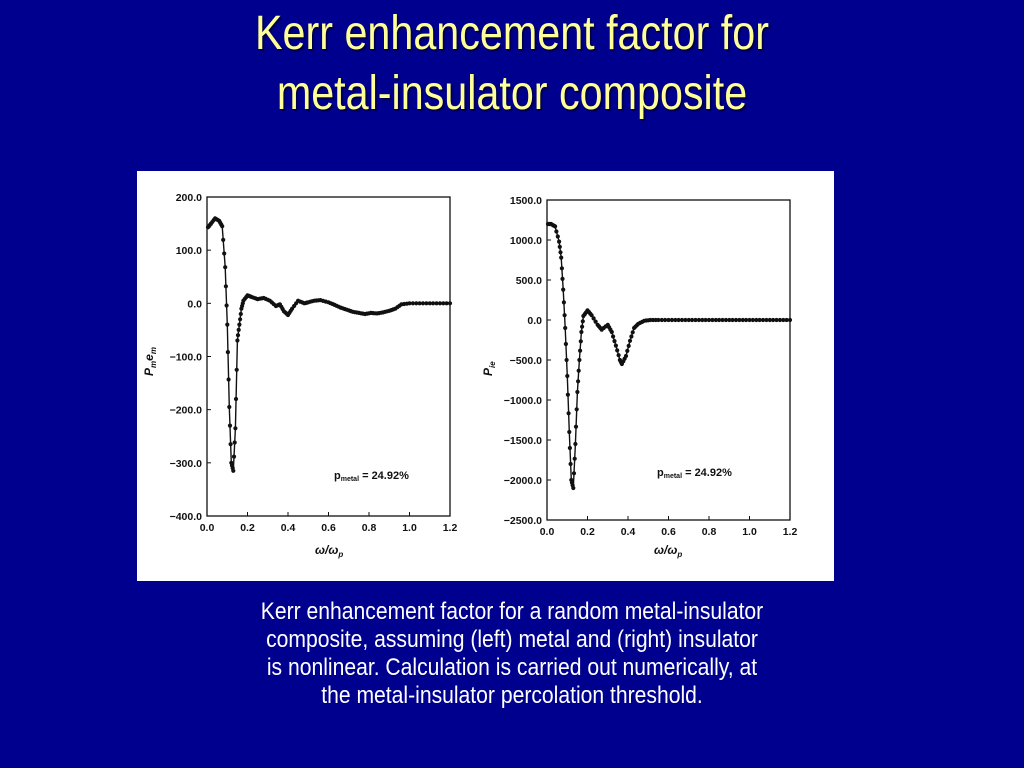 The height and width of the screenshot is (768, 1024). What do you see at coordinates (534, 321) in the screenshot?
I see `chart-right-y-tick-label: 0.0` at bounding box center [534, 321].